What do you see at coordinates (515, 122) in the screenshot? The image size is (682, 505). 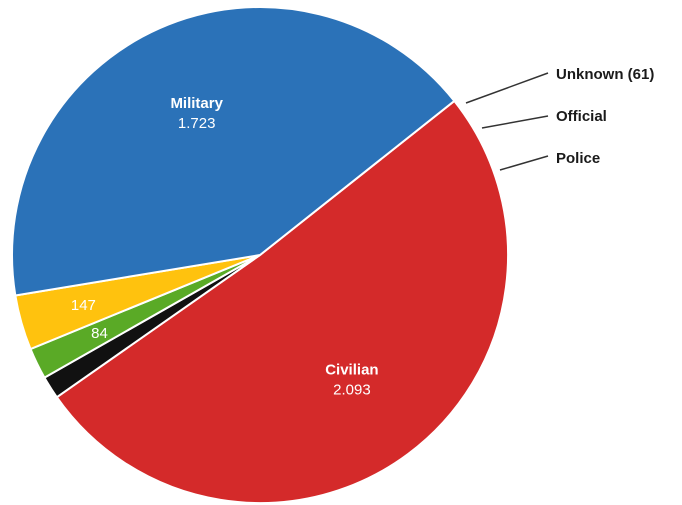 I see `callout-line-official` at bounding box center [515, 122].